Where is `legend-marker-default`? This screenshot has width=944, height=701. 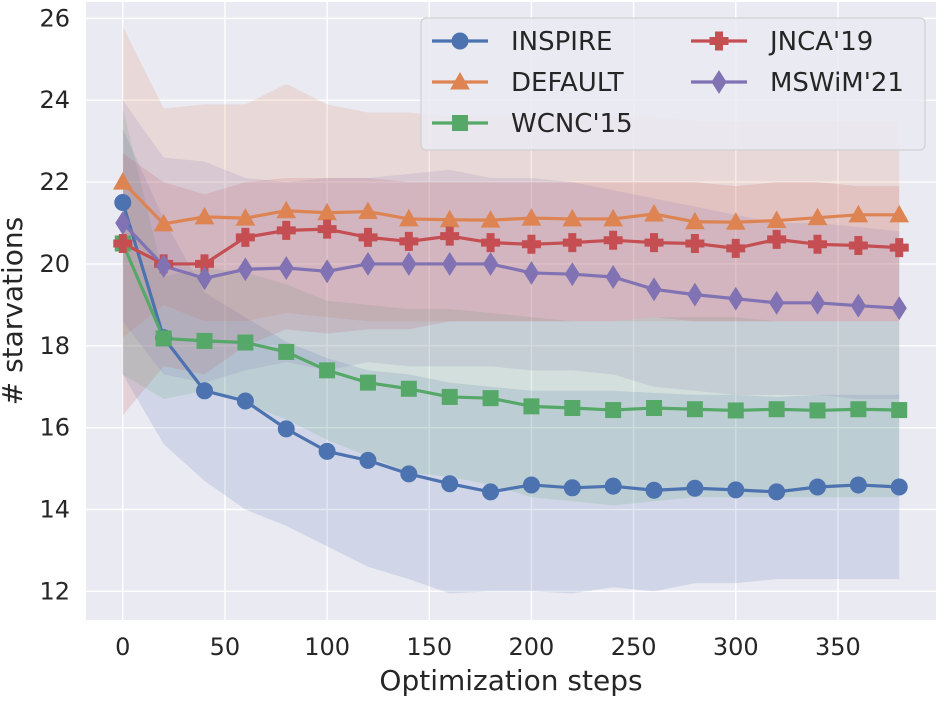
legend-marker-default is located at coordinates (460, 80).